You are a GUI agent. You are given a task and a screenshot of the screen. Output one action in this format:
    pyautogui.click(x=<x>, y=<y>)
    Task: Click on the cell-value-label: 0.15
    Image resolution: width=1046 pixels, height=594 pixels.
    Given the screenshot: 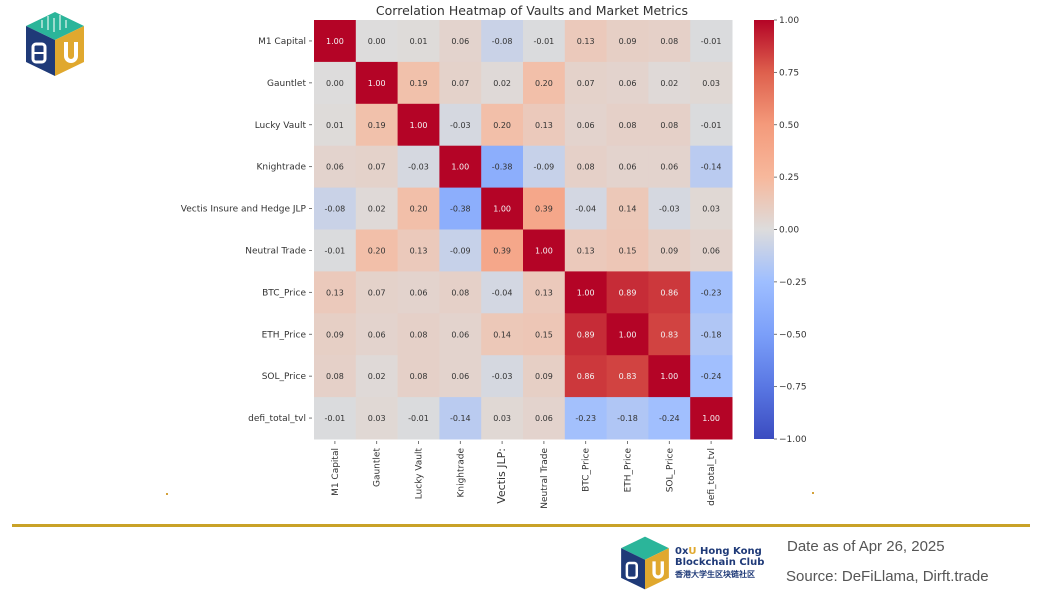 What is the action you would take?
    pyautogui.click(x=628, y=250)
    